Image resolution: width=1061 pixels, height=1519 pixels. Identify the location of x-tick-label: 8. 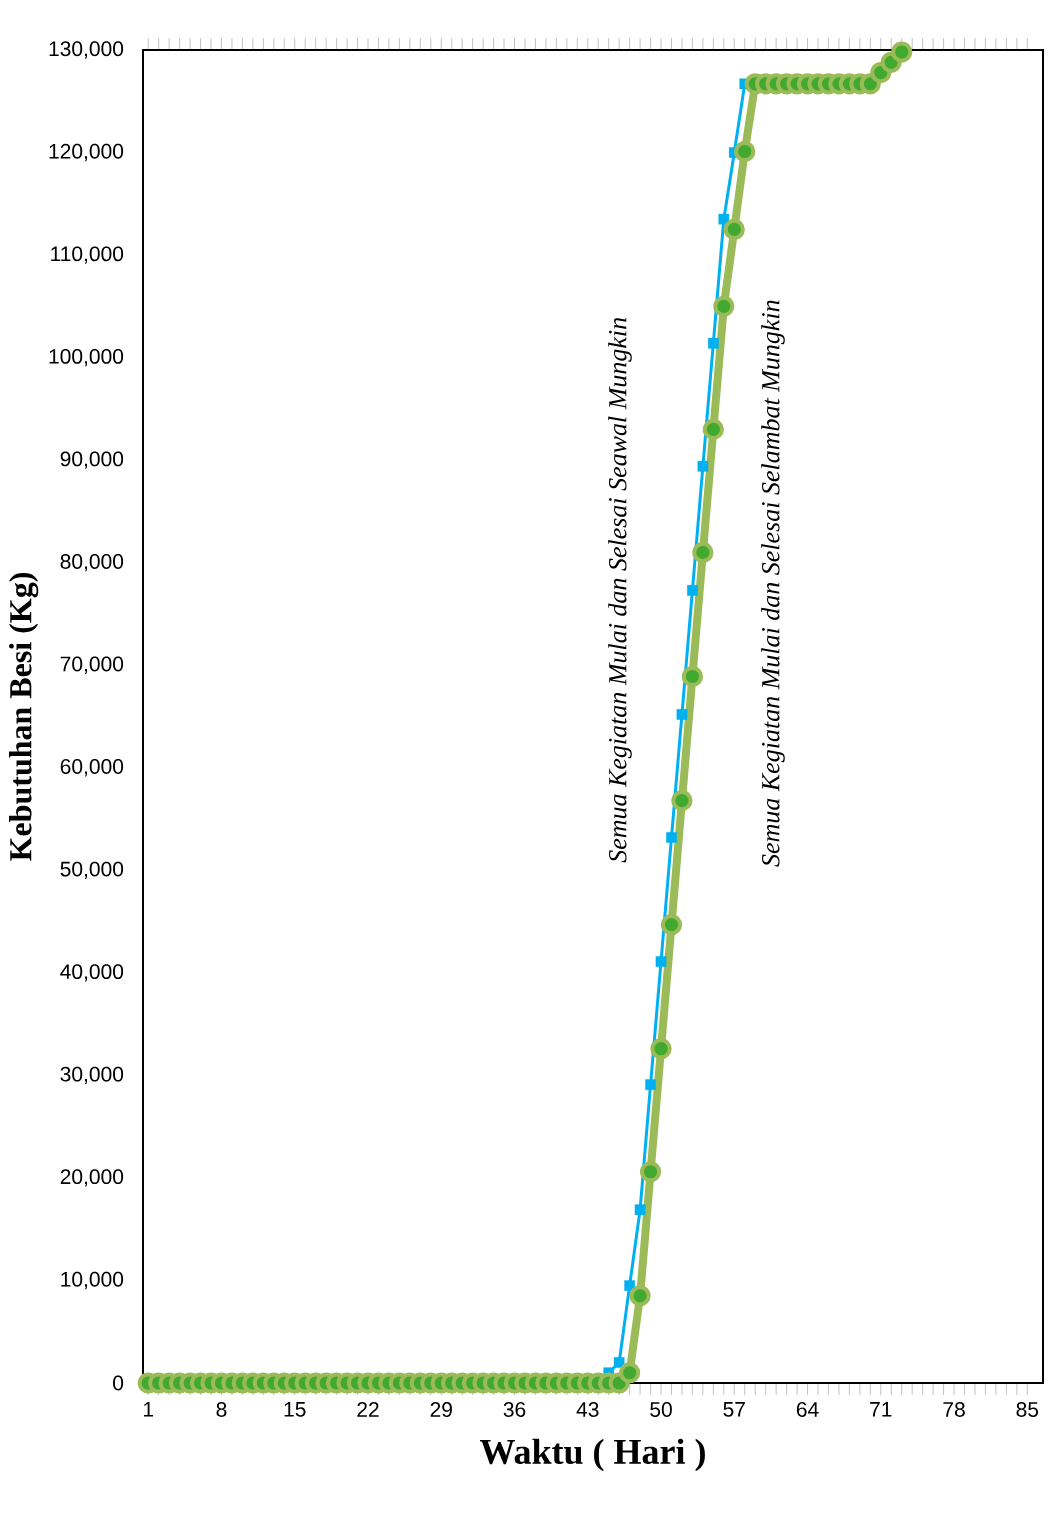
(221, 1409).